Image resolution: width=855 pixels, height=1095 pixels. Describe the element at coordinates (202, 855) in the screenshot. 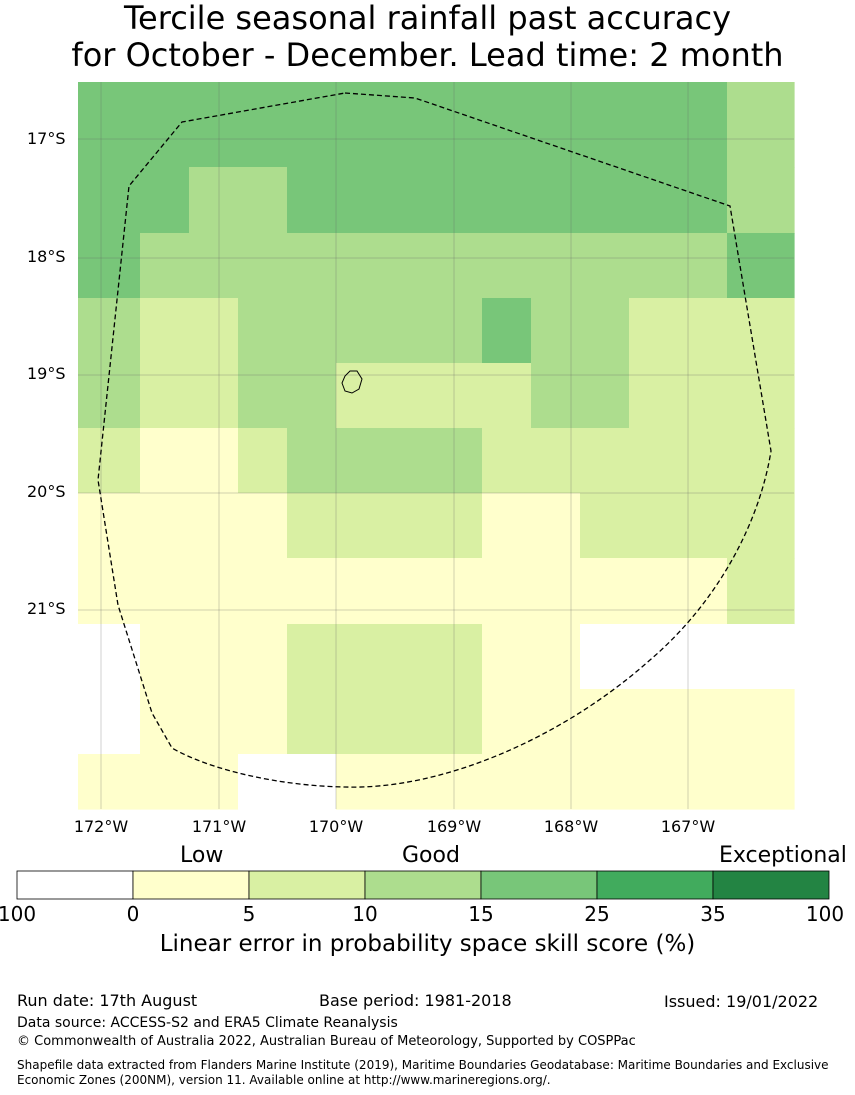

I see `category-low: Low` at that location.